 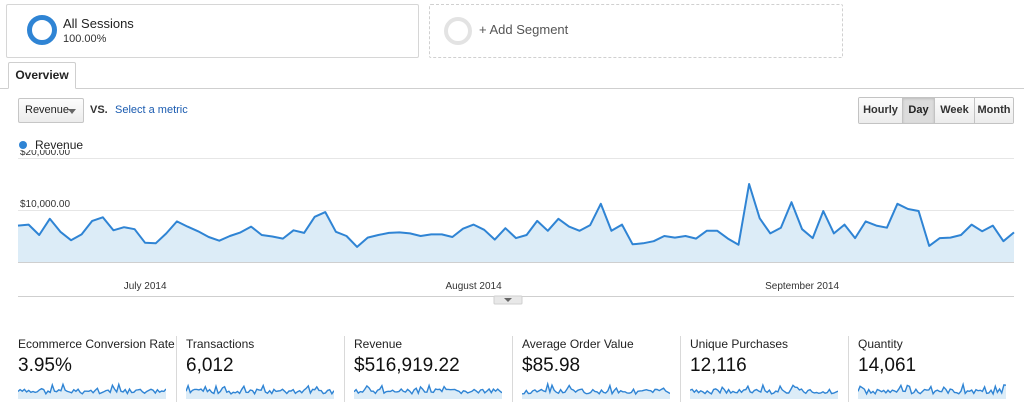 I want to click on y-tick-label: $10,000.00, so click(x=45, y=204).